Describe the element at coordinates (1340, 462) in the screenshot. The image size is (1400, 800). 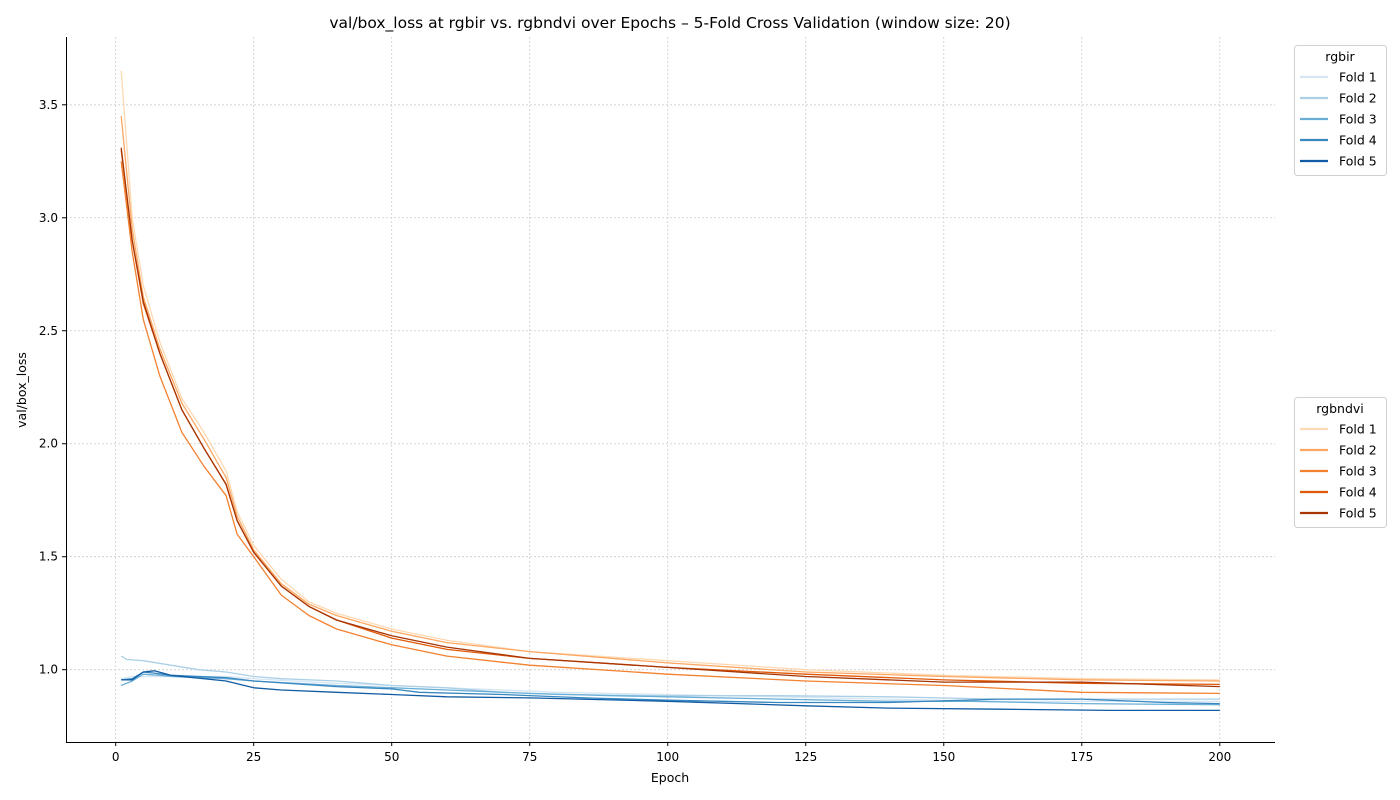
I see `legend-rgbndvi: rgbndvi Fold 1 Fold 2 Fold 3 Fold 4 Fold 5` at that location.